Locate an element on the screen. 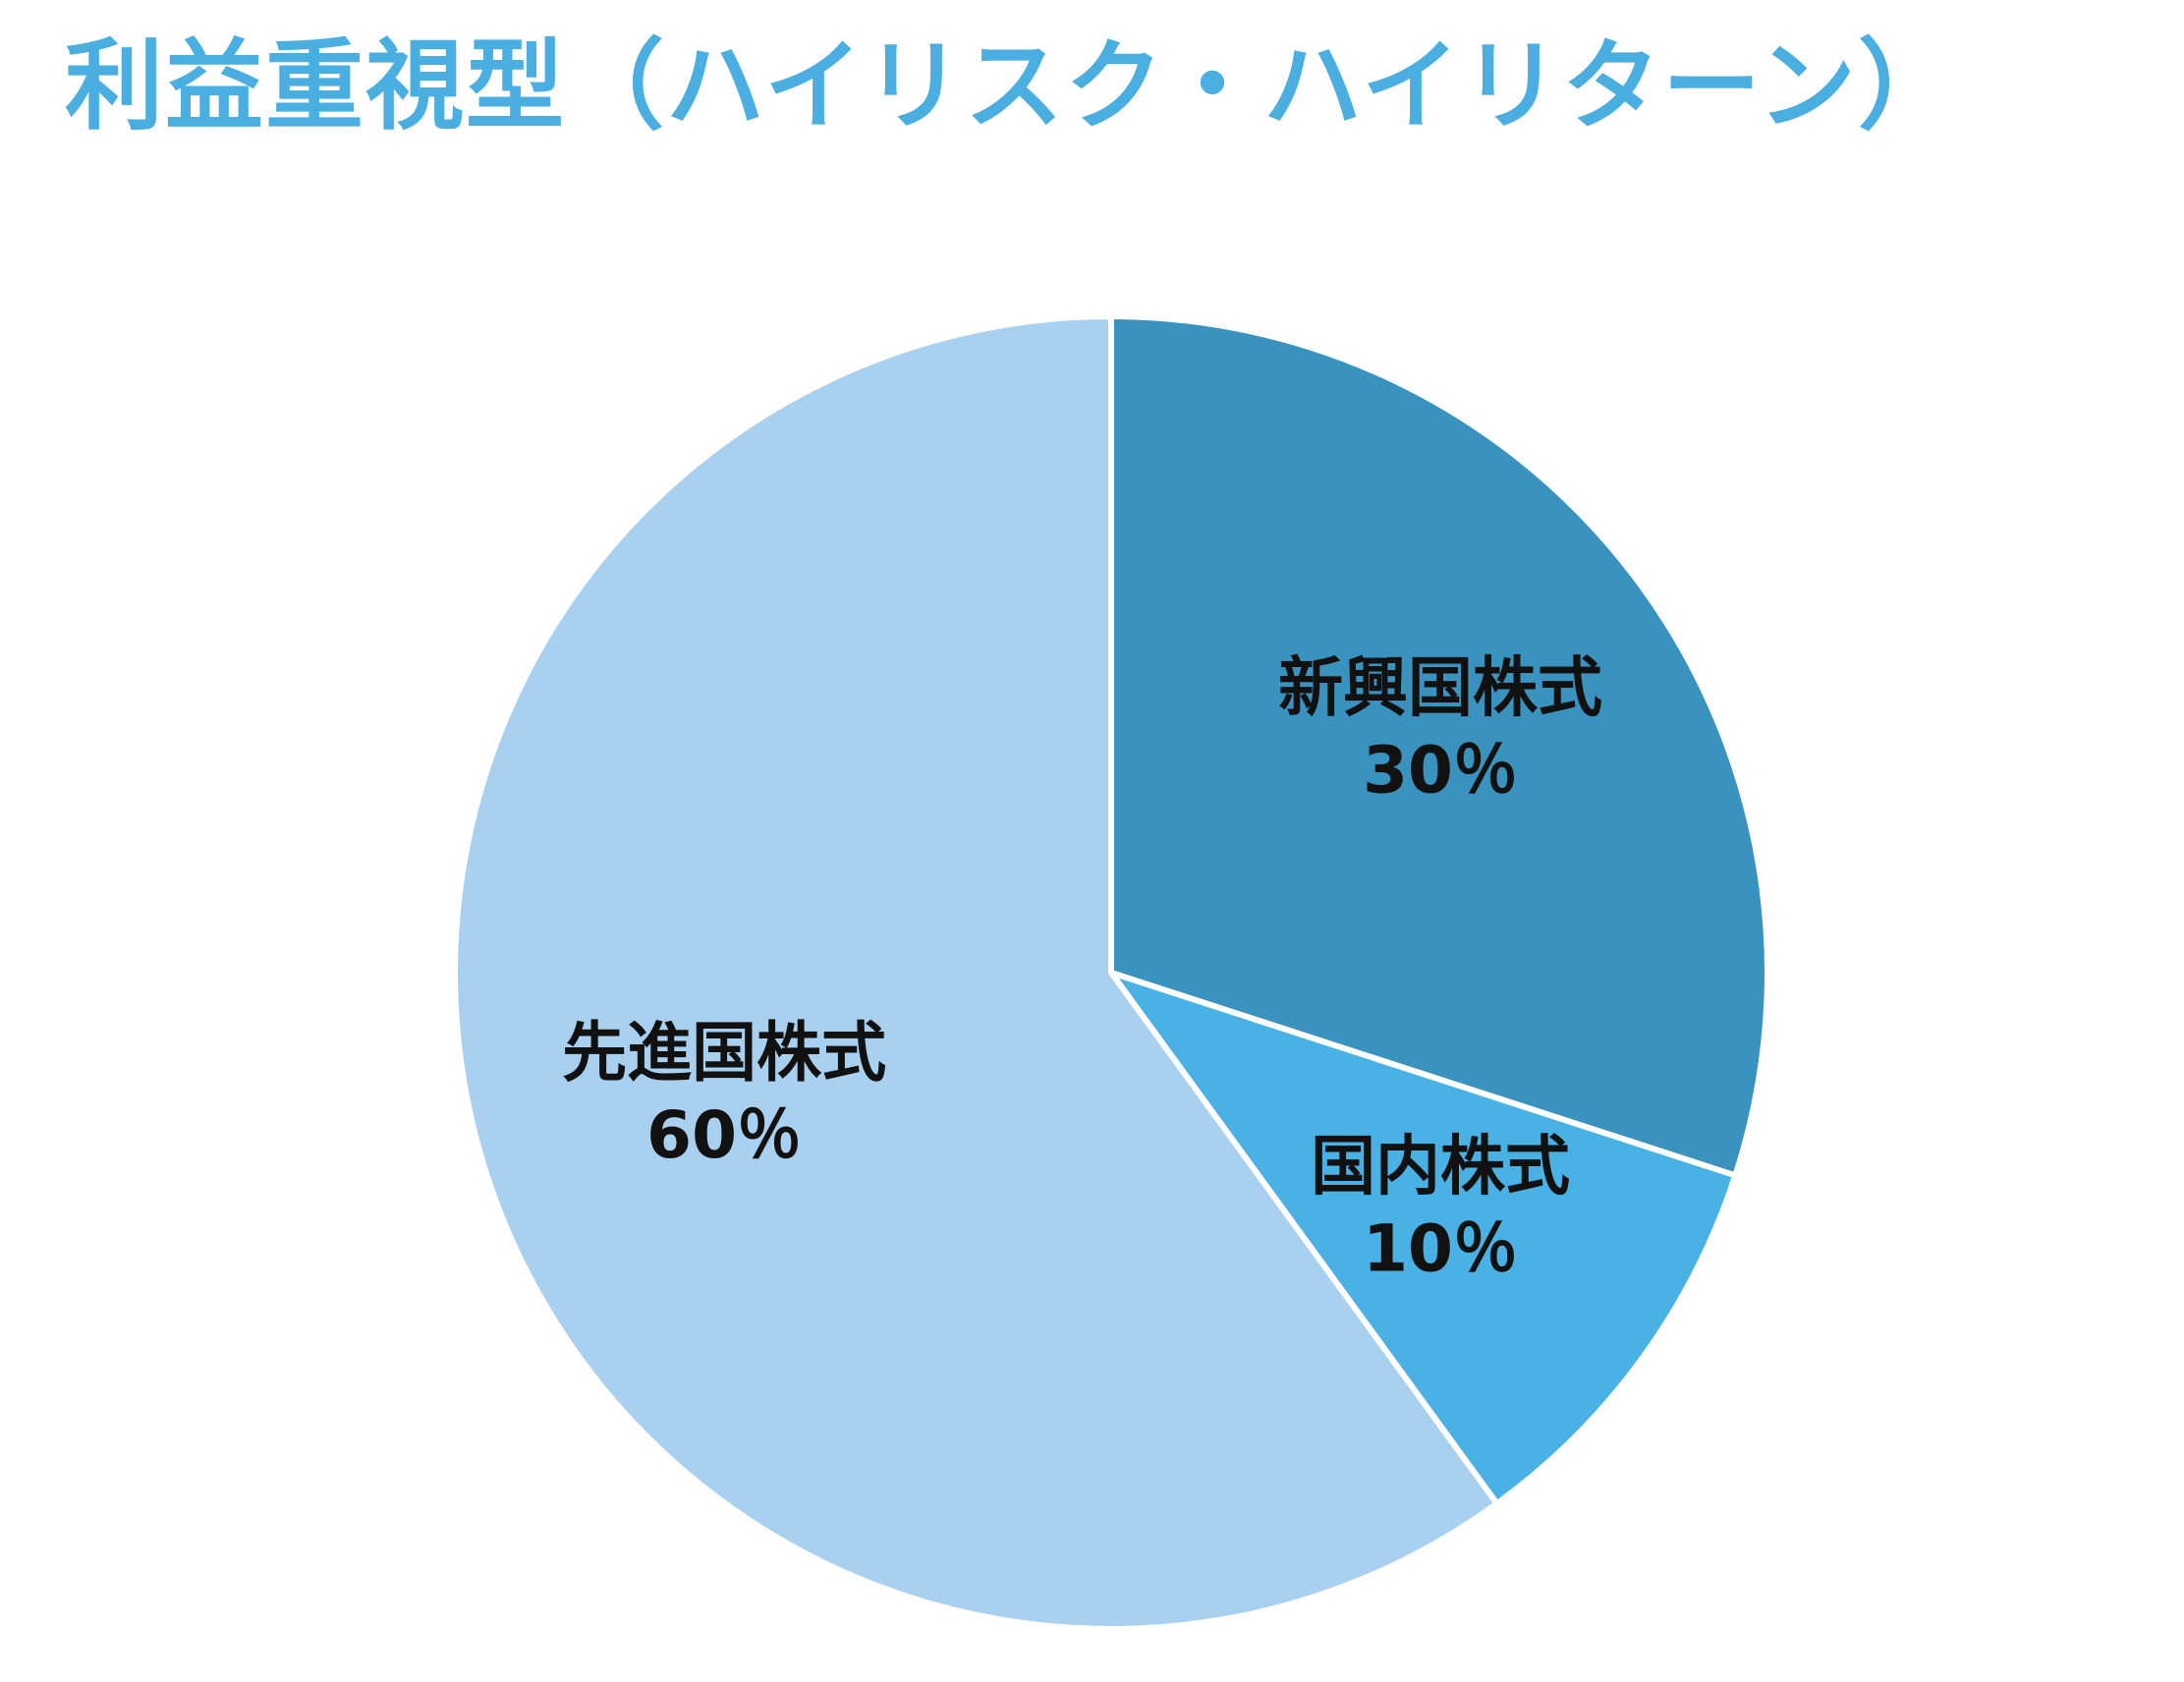 This screenshot has width=2184, height=1682. slice-value-label: 10％ is located at coordinates (1440, 1248).